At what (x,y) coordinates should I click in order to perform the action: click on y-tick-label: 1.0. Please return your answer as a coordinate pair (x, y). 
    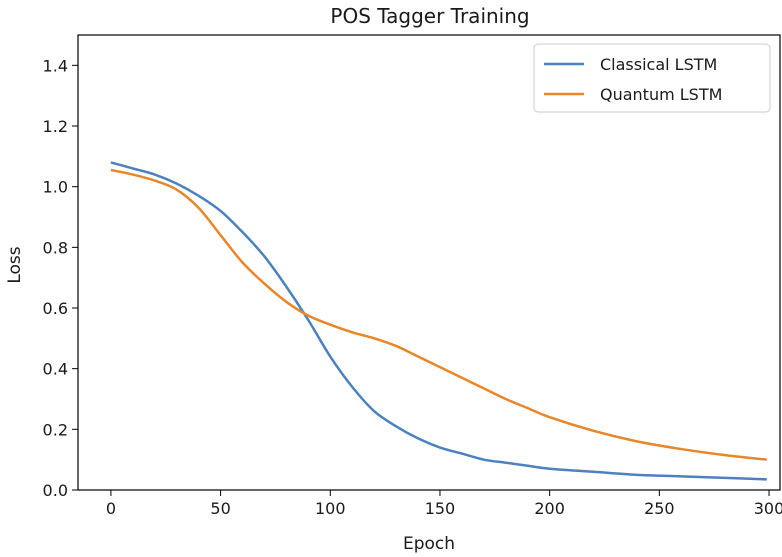
    Looking at the image, I should click on (55, 187).